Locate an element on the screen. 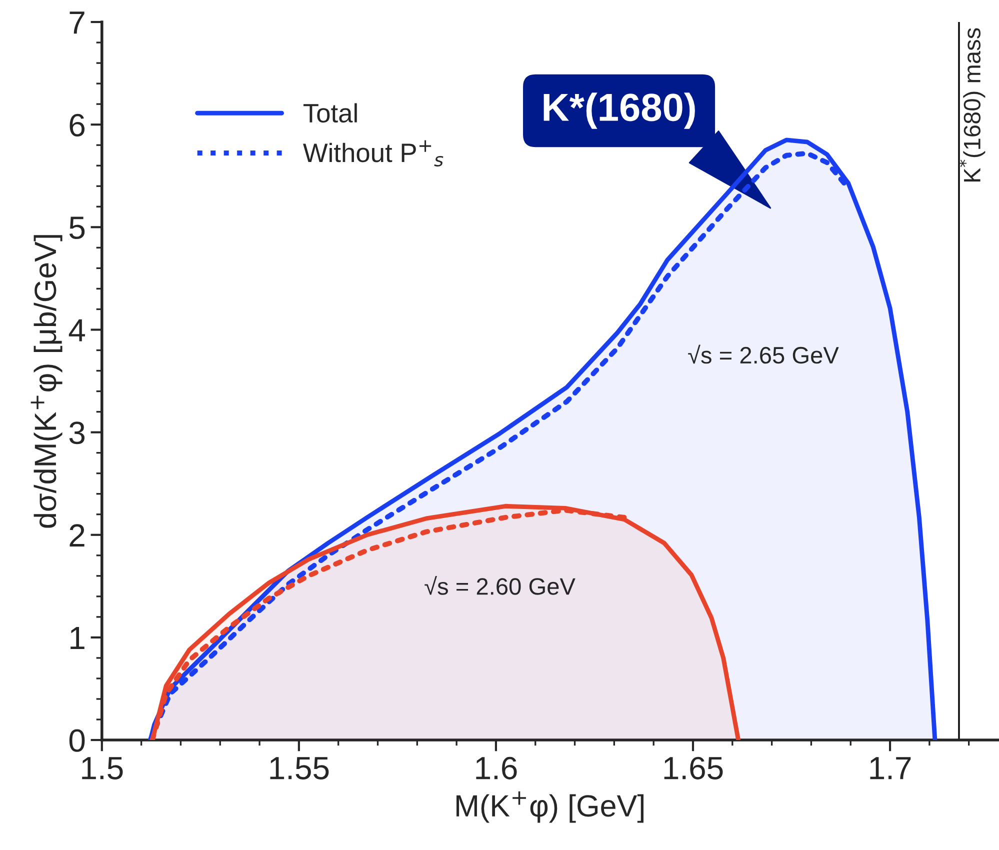 The width and height of the screenshot is (999, 850). legend-label: Without P$^{+}$$_{s}$ is located at coordinates (373, 153).